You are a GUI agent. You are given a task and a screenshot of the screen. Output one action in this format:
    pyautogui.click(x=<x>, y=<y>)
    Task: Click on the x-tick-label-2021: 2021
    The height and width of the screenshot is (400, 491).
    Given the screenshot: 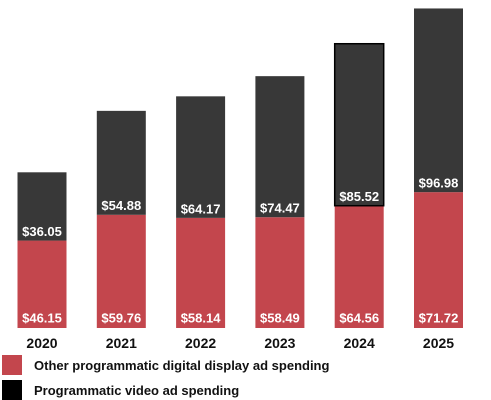 What is the action you would take?
    pyautogui.click(x=121, y=343)
    